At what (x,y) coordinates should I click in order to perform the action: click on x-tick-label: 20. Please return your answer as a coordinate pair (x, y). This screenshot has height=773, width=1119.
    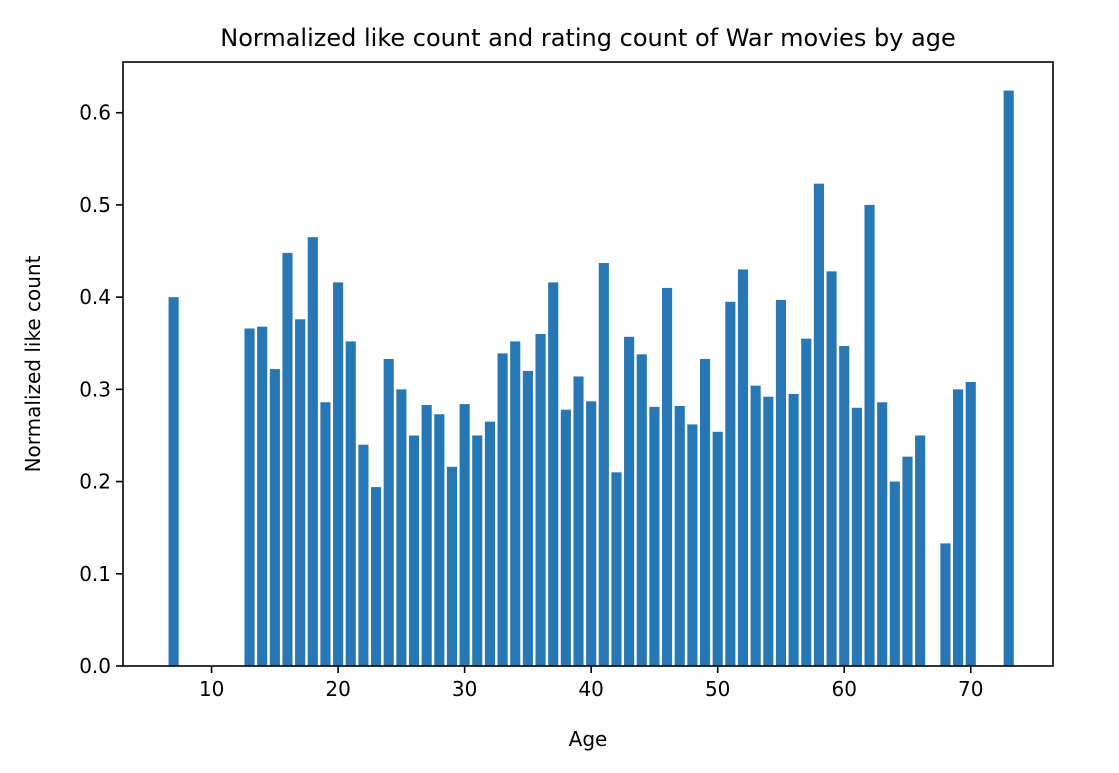
    Looking at the image, I should click on (337, 689).